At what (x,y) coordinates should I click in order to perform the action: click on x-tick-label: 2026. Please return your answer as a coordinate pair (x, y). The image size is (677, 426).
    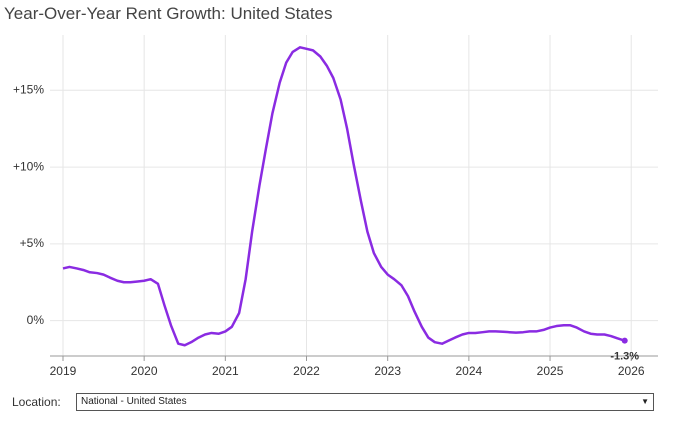
    Looking at the image, I should click on (631, 371).